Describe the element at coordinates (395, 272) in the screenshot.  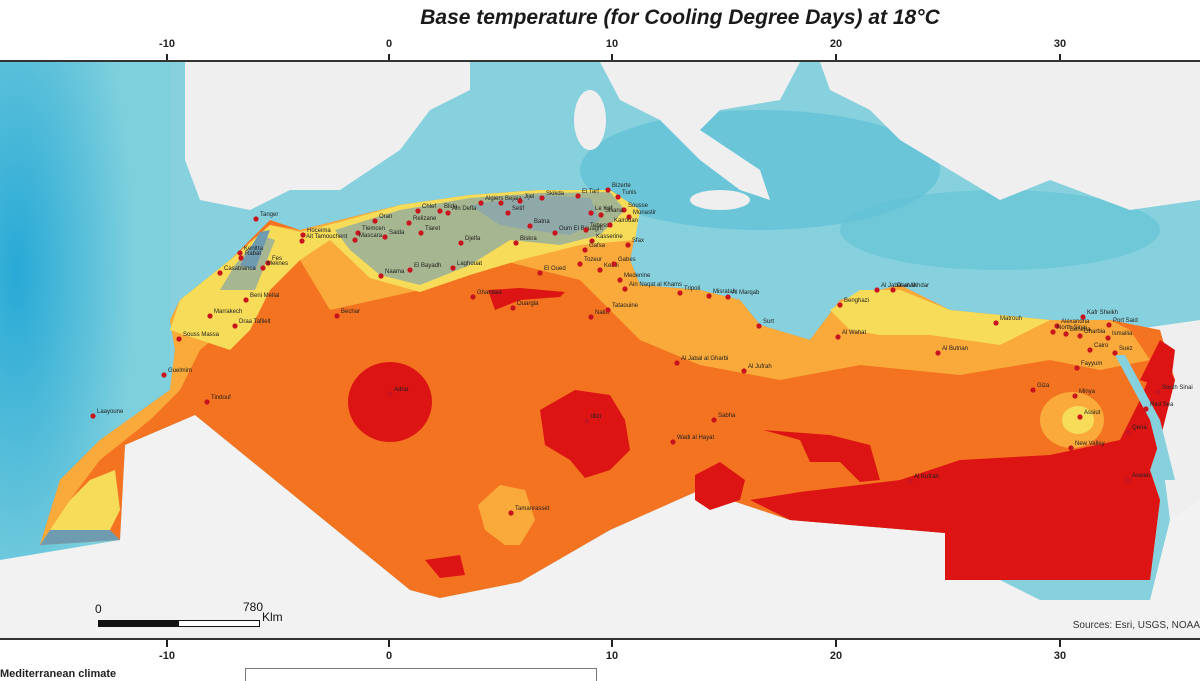
I see `city-label: Naama` at that location.